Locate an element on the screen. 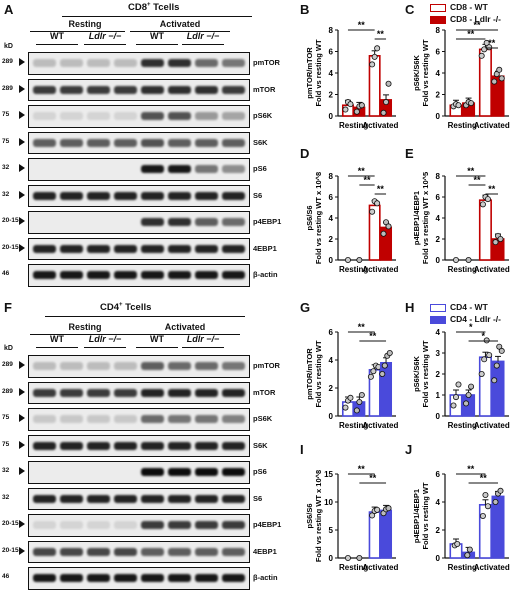 Image resolution: width=520 pixels, height=590 pixels. y-axis-label-line: Fold vs resting WT x 10^8 is located at coordinates (318, 218).